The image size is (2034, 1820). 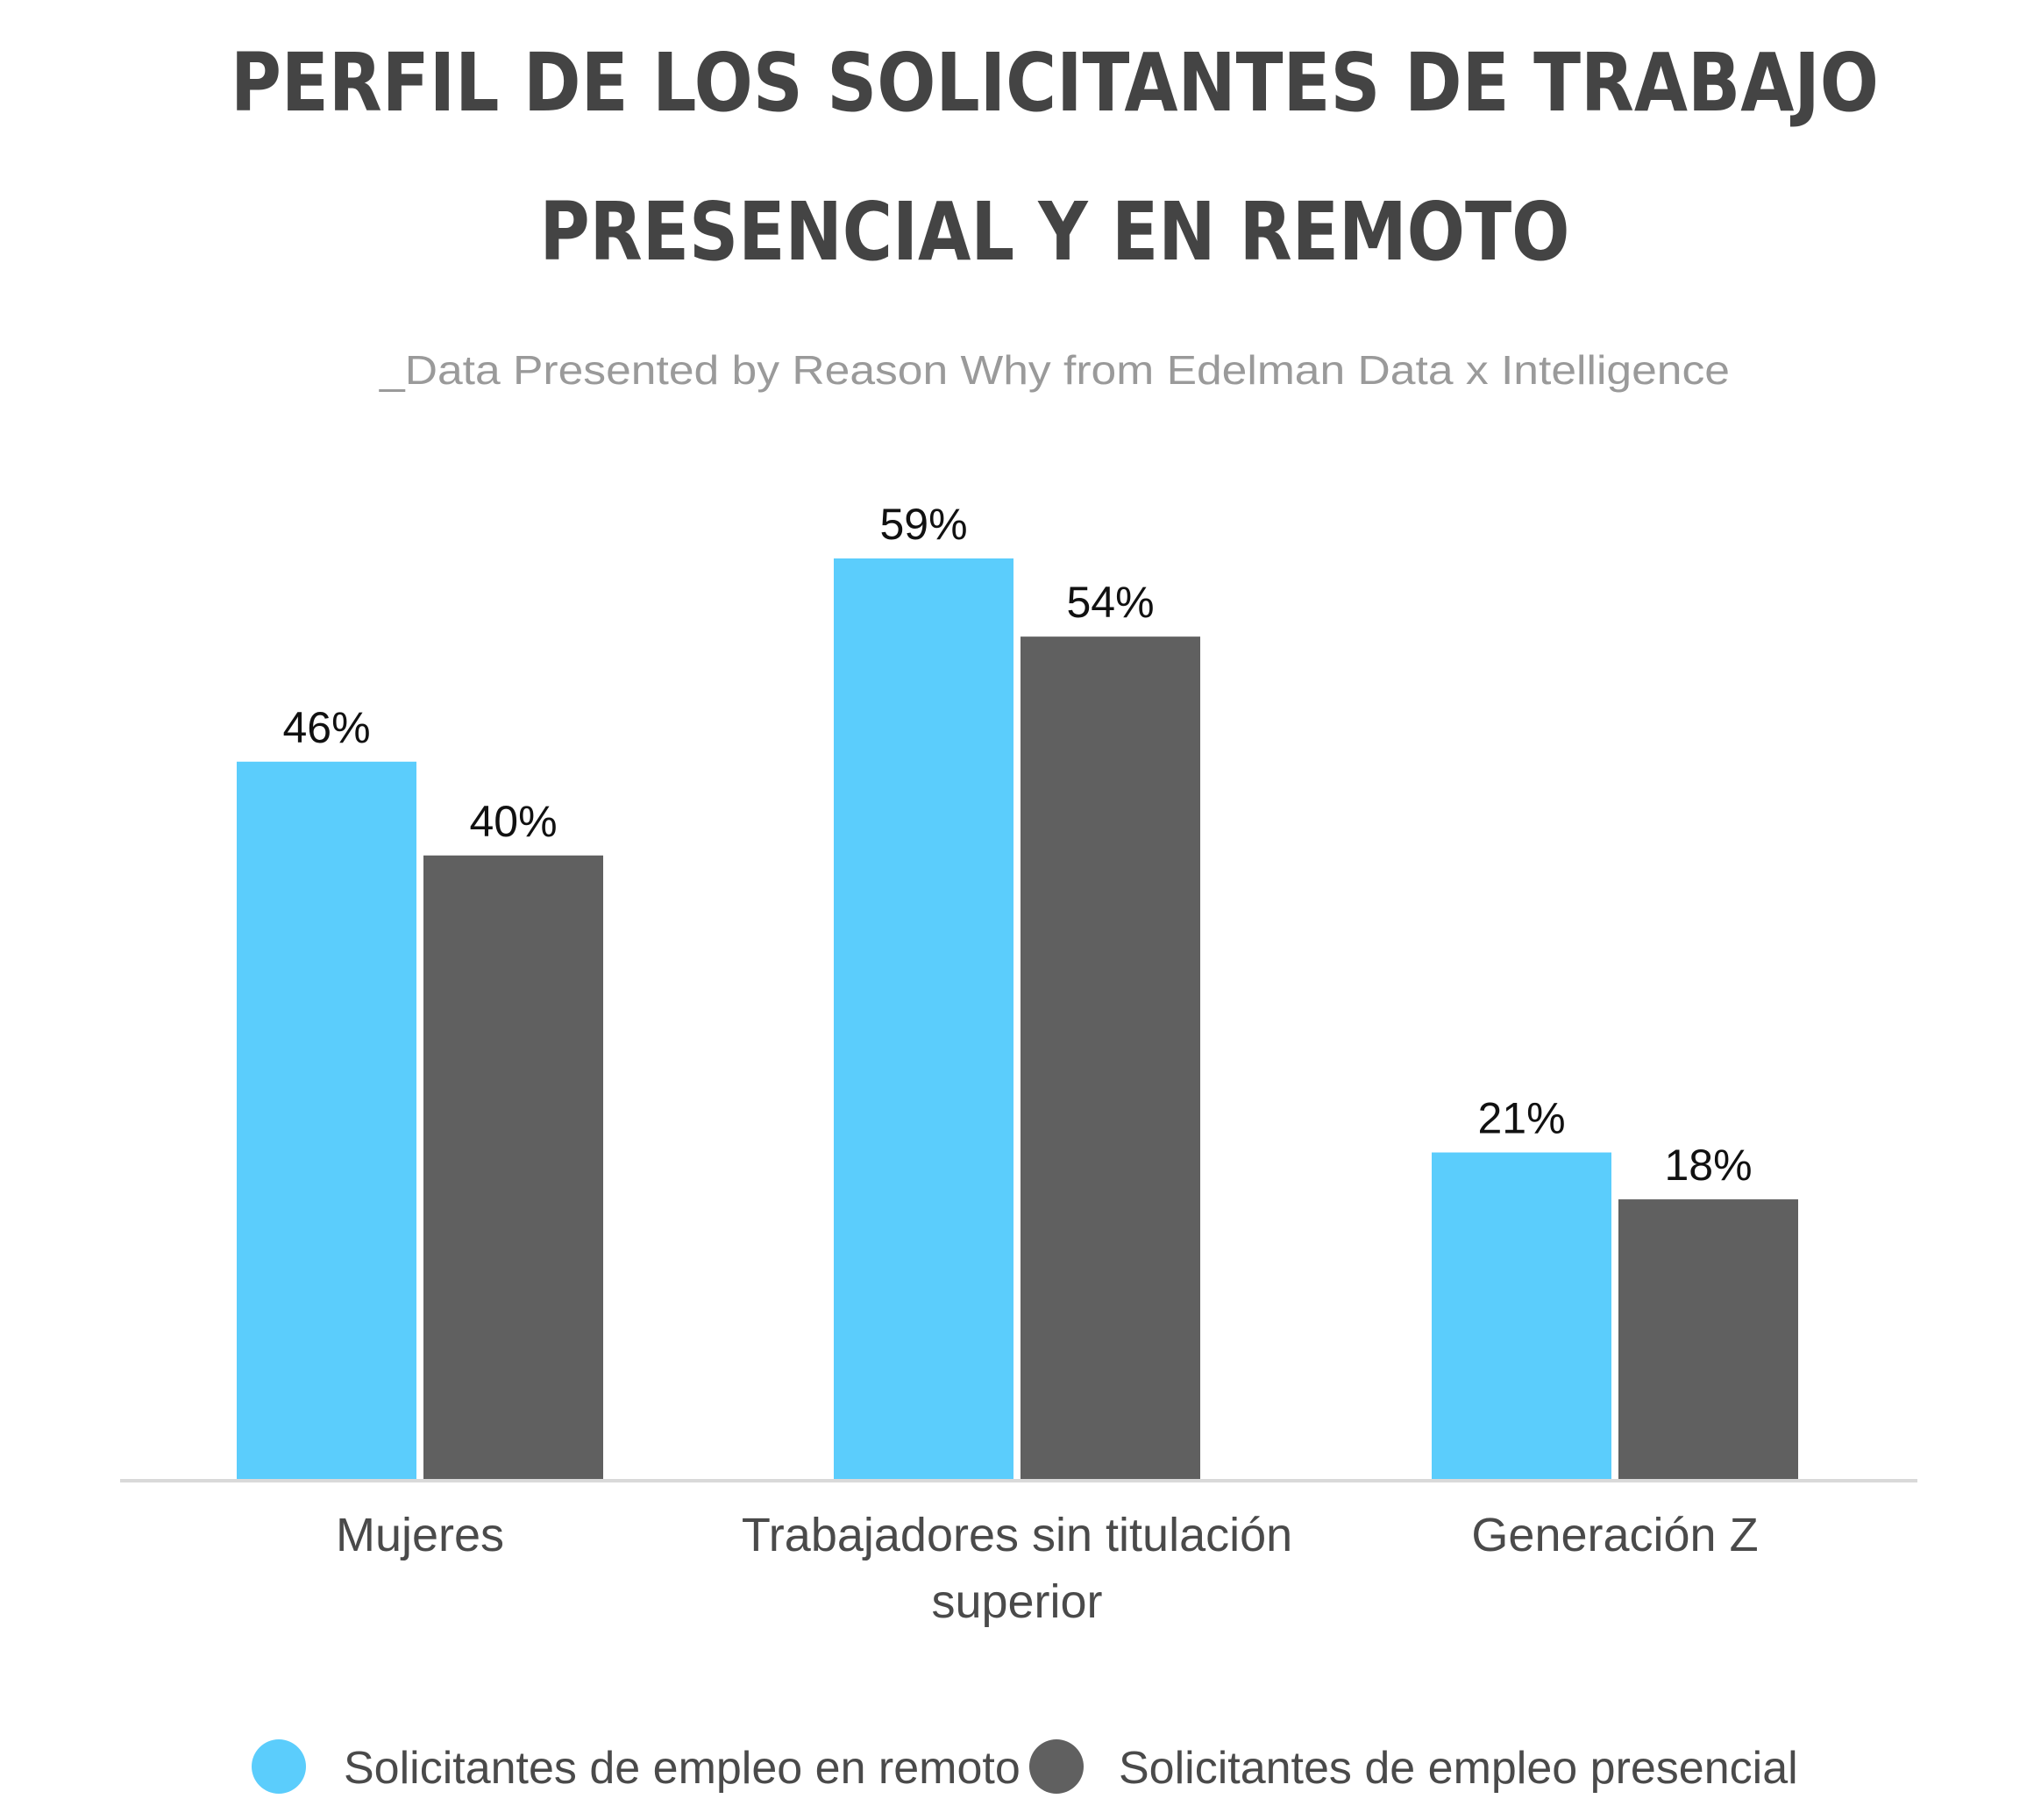 What do you see at coordinates (1055, 83) in the screenshot?
I see `chart-title-line-1: PERFIL DE LOS SOLICITANTES DE TRABAJO` at bounding box center [1055, 83].